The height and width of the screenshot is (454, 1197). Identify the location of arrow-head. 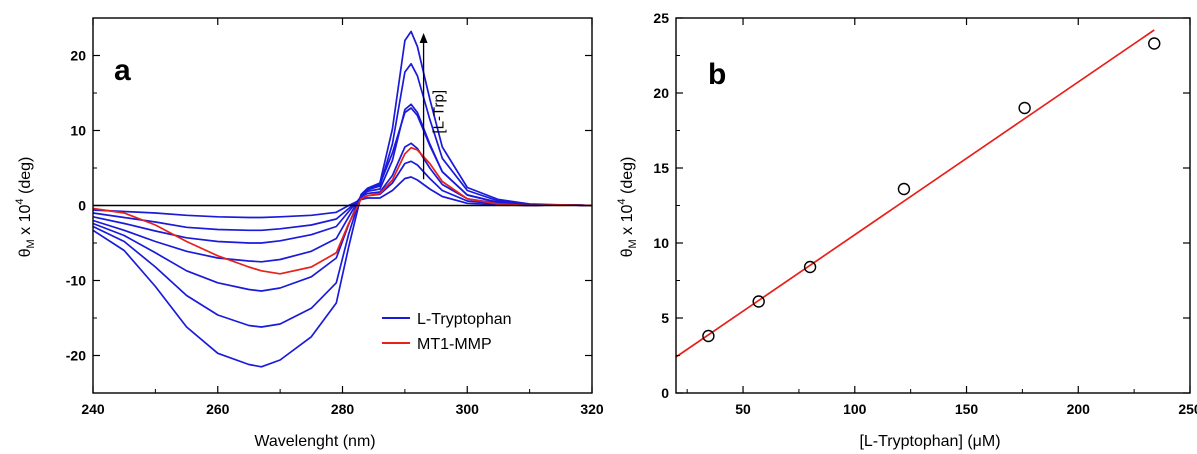
(423, 38).